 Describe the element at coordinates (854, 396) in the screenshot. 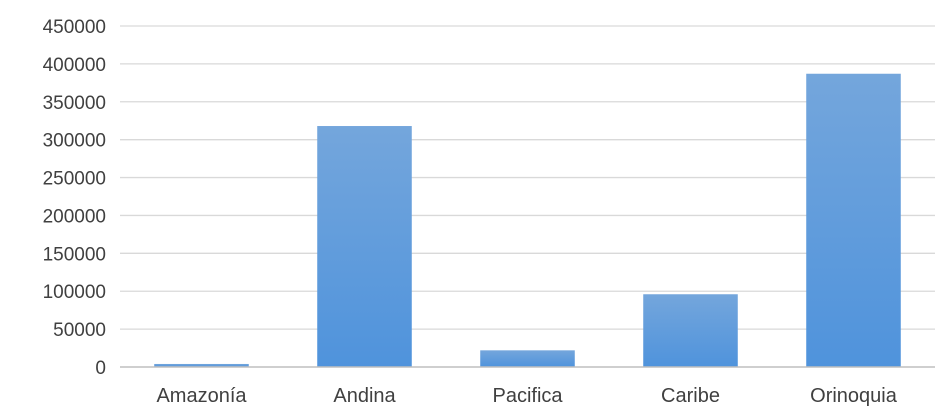

I see `x-category-label: Orinoquia` at that location.